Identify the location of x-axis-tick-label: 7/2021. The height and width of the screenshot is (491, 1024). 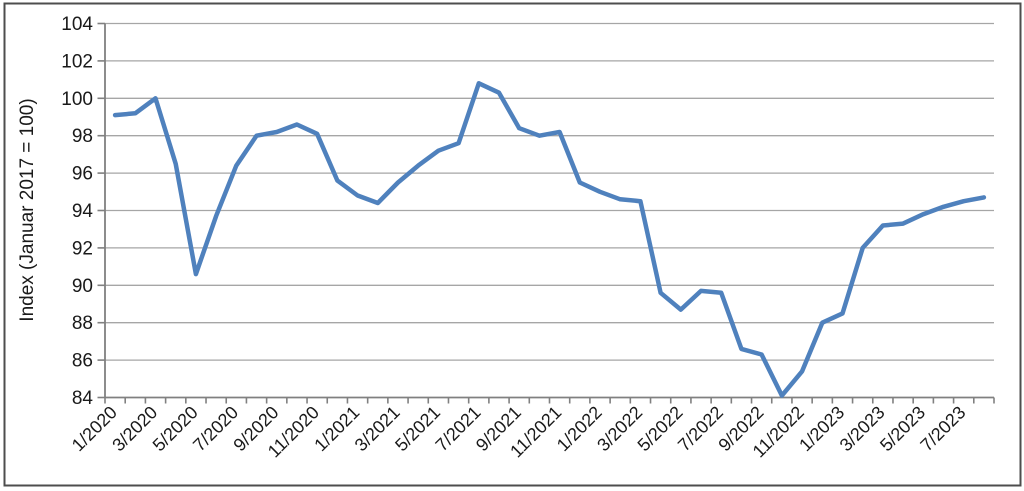
(458, 428).